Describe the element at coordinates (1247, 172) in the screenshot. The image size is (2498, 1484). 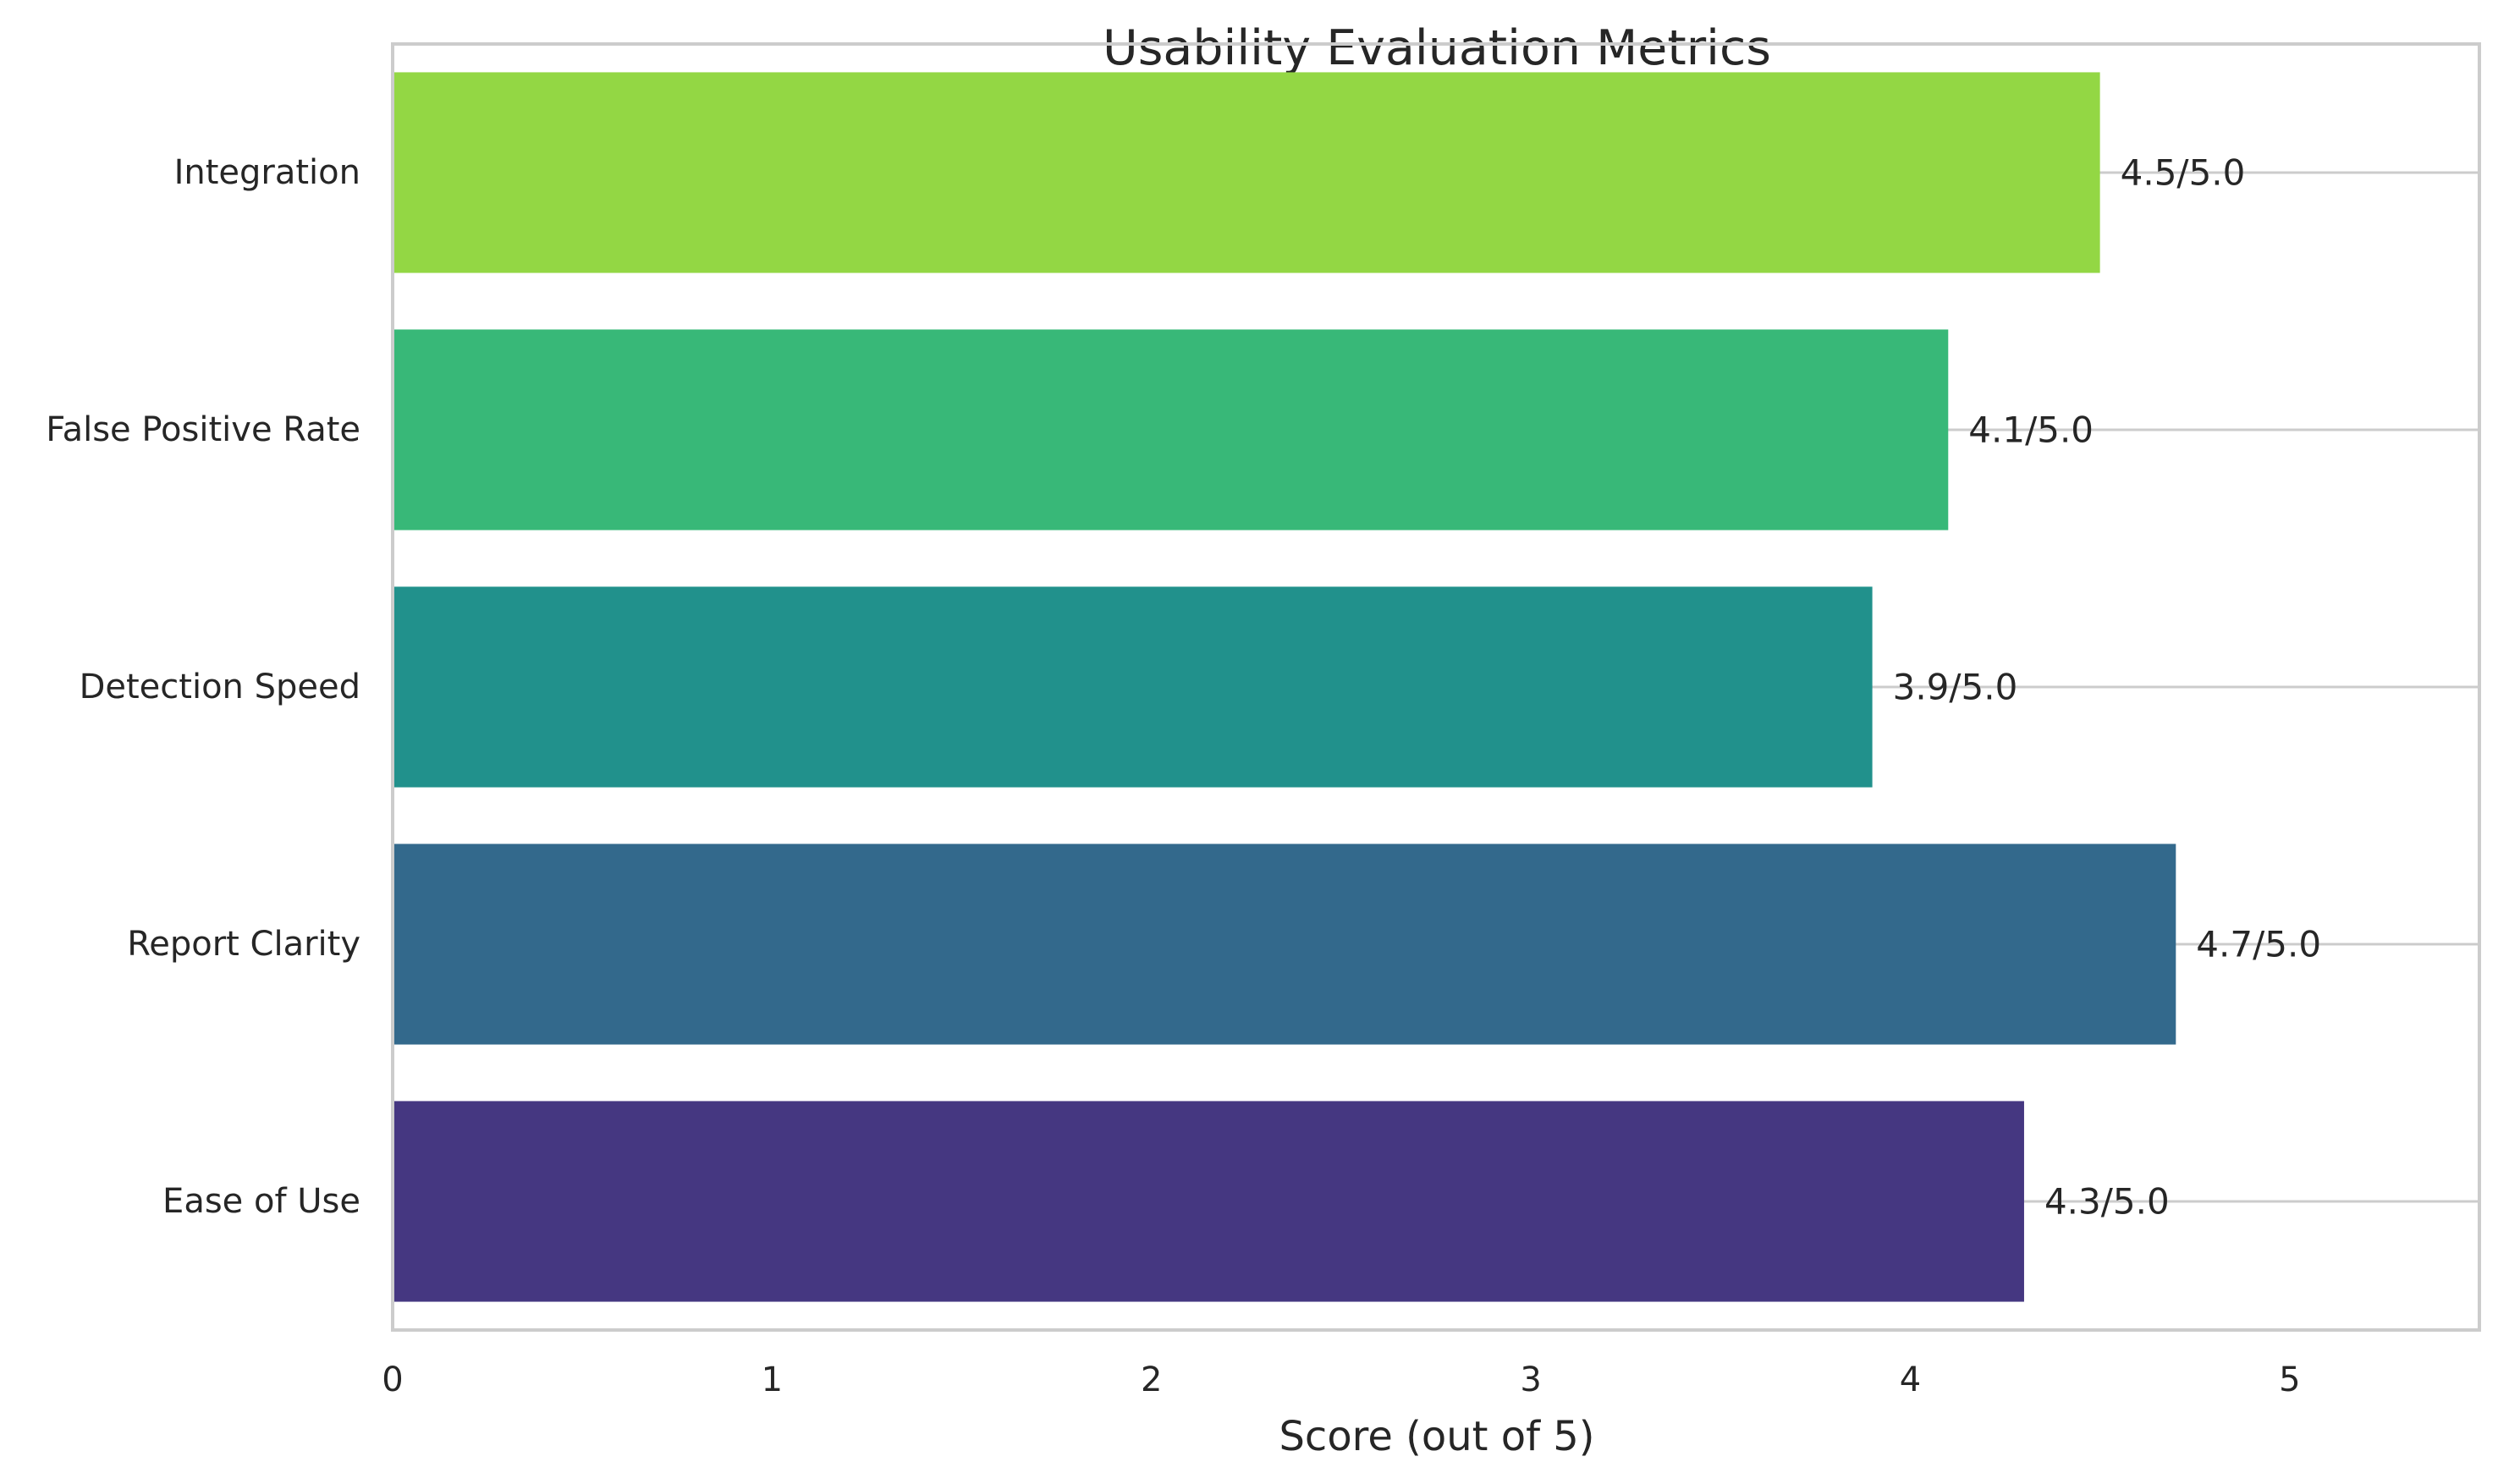
I see `bar-integration` at that location.